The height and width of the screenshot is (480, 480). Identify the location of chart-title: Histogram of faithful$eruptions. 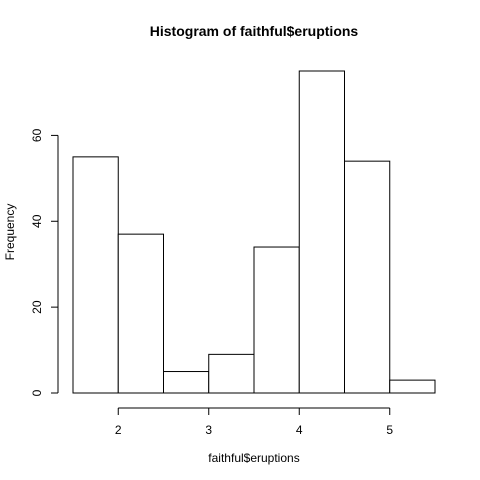
(254, 31).